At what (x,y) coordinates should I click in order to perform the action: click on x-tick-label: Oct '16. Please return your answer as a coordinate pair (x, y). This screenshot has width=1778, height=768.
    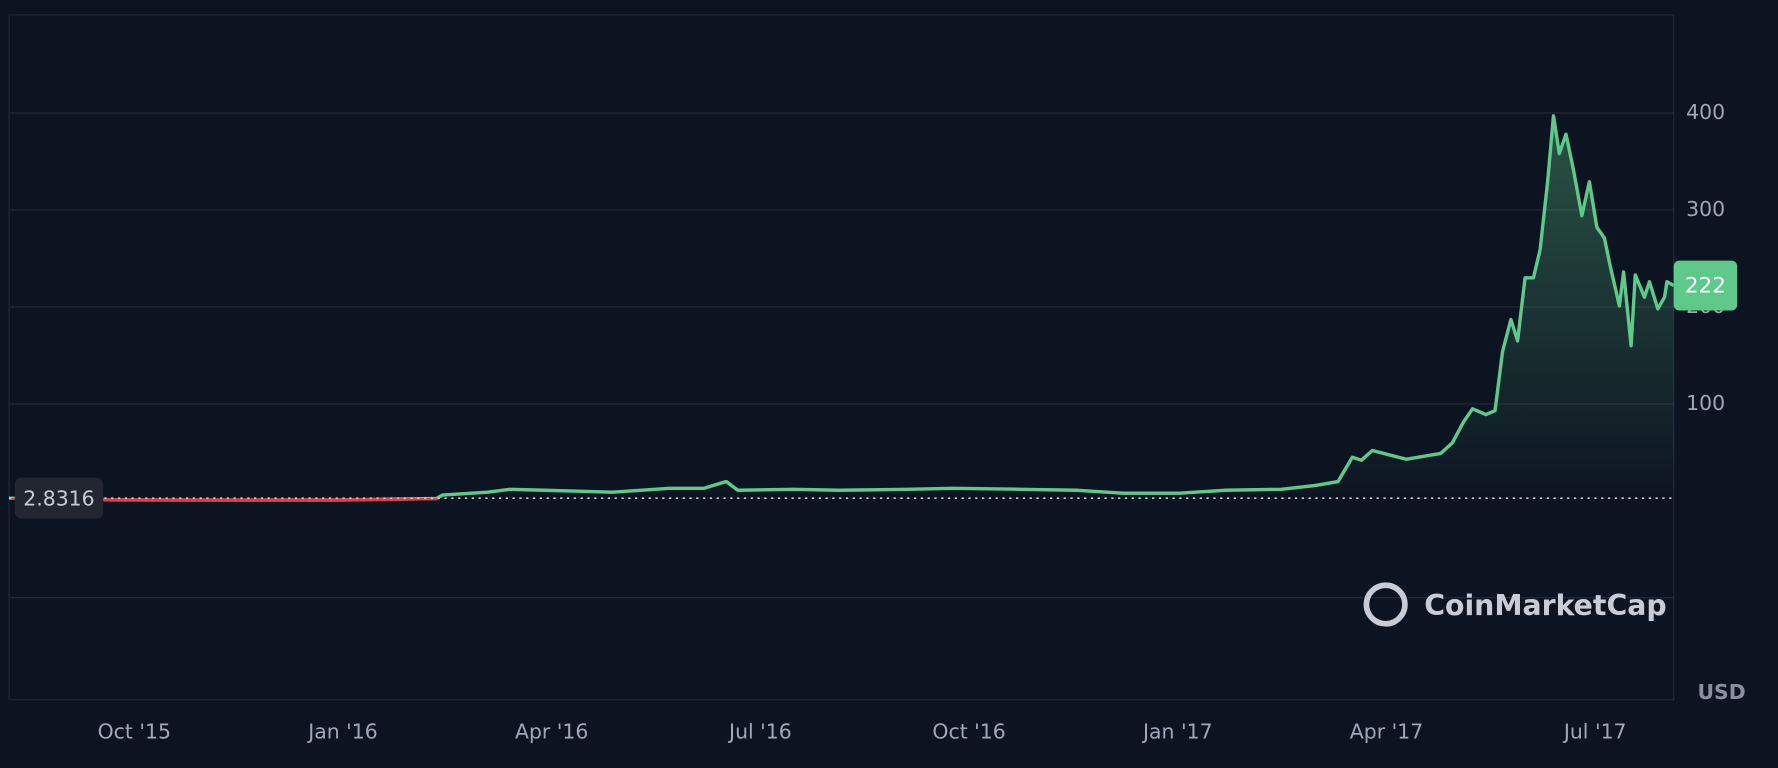
    Looking at the image, I should click on (968, 732).